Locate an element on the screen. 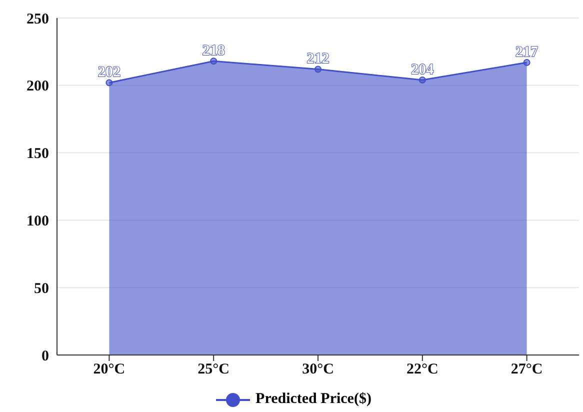 The width and height of the screenshot is (583, 412). x-tick-label: 22°C is located at coordinates (422, 370).